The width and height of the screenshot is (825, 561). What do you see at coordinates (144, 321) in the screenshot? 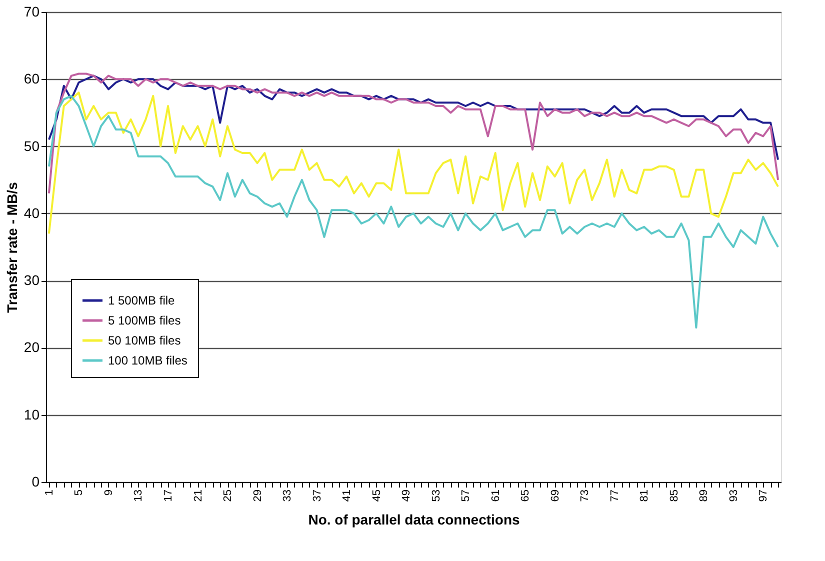
I see `legend-label: 5 100MB files` at bounding box center [144, 321].